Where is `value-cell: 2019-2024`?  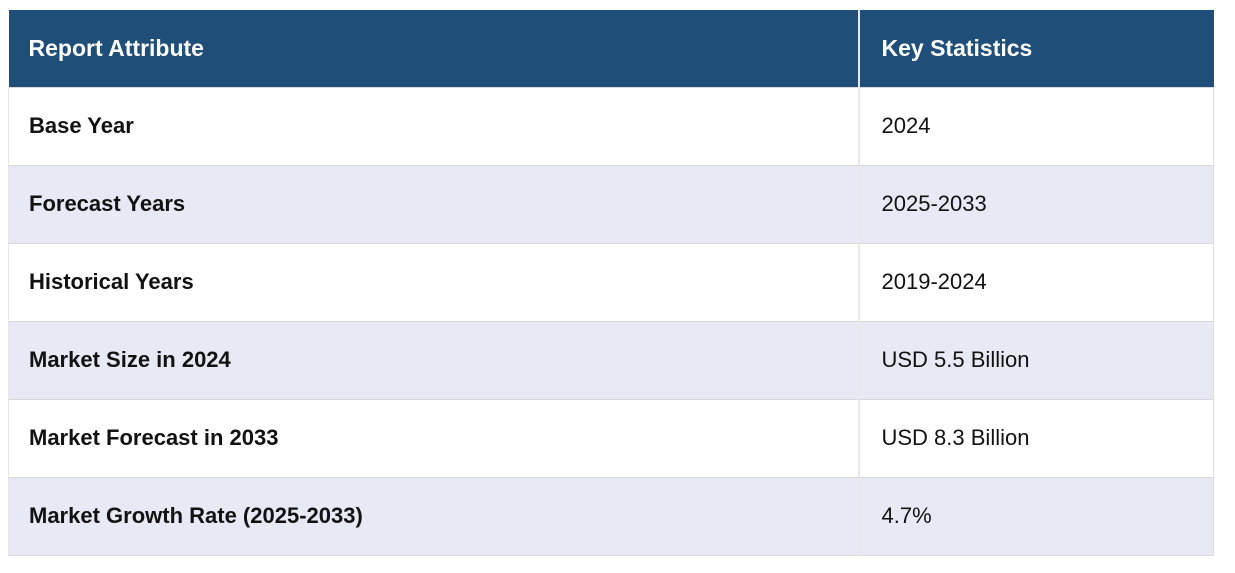
value-cell: 2019-2024 is located at coordinates (1035, 281).